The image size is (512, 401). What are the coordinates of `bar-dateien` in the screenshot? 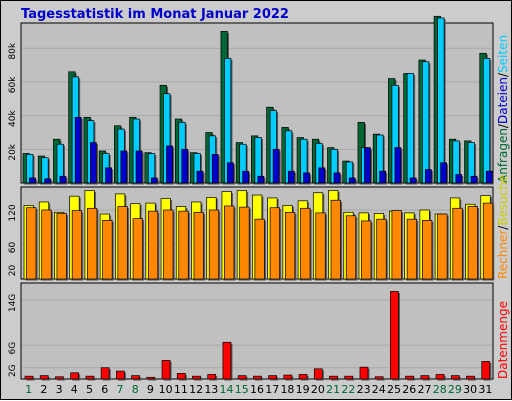 It's located at (410, 128).